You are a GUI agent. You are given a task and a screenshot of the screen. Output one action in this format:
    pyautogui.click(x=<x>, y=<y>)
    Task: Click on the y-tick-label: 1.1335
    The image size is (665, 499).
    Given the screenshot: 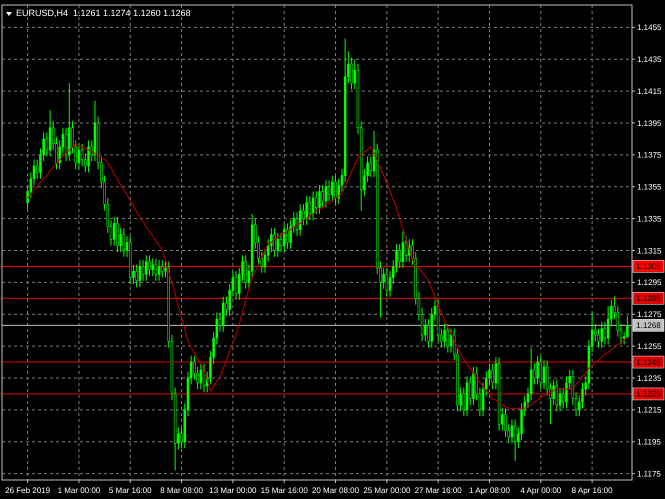 What is the action you would take?
    pyautogui.click(x=649, y=219)
    